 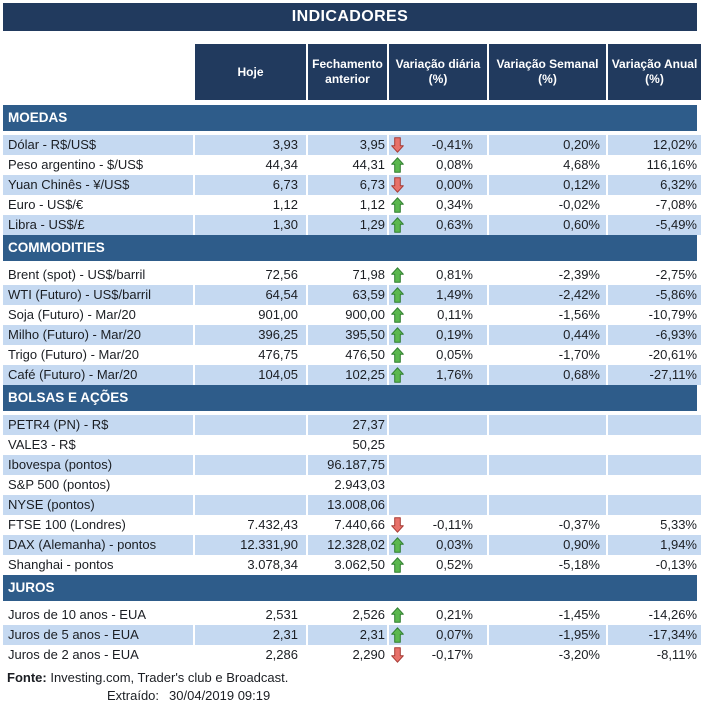 I want to click on cell-variacao-diaria: 0,05%, so click(x=438, y=355).